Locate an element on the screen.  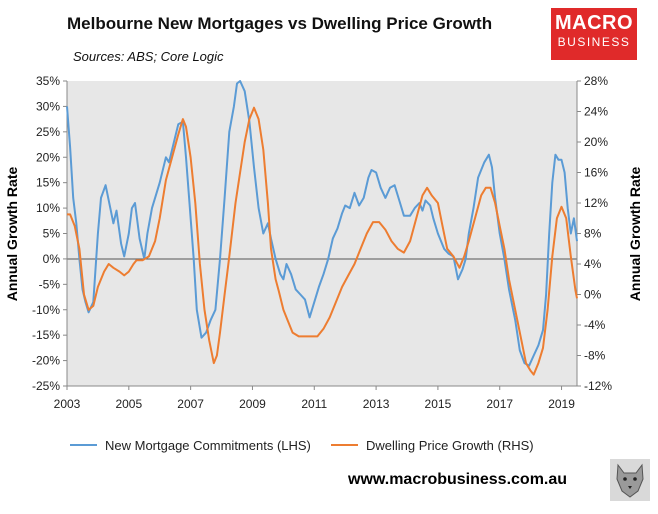
macrobusiness-logo: MACRO BUSINESS is located at coordinates (594, 34).